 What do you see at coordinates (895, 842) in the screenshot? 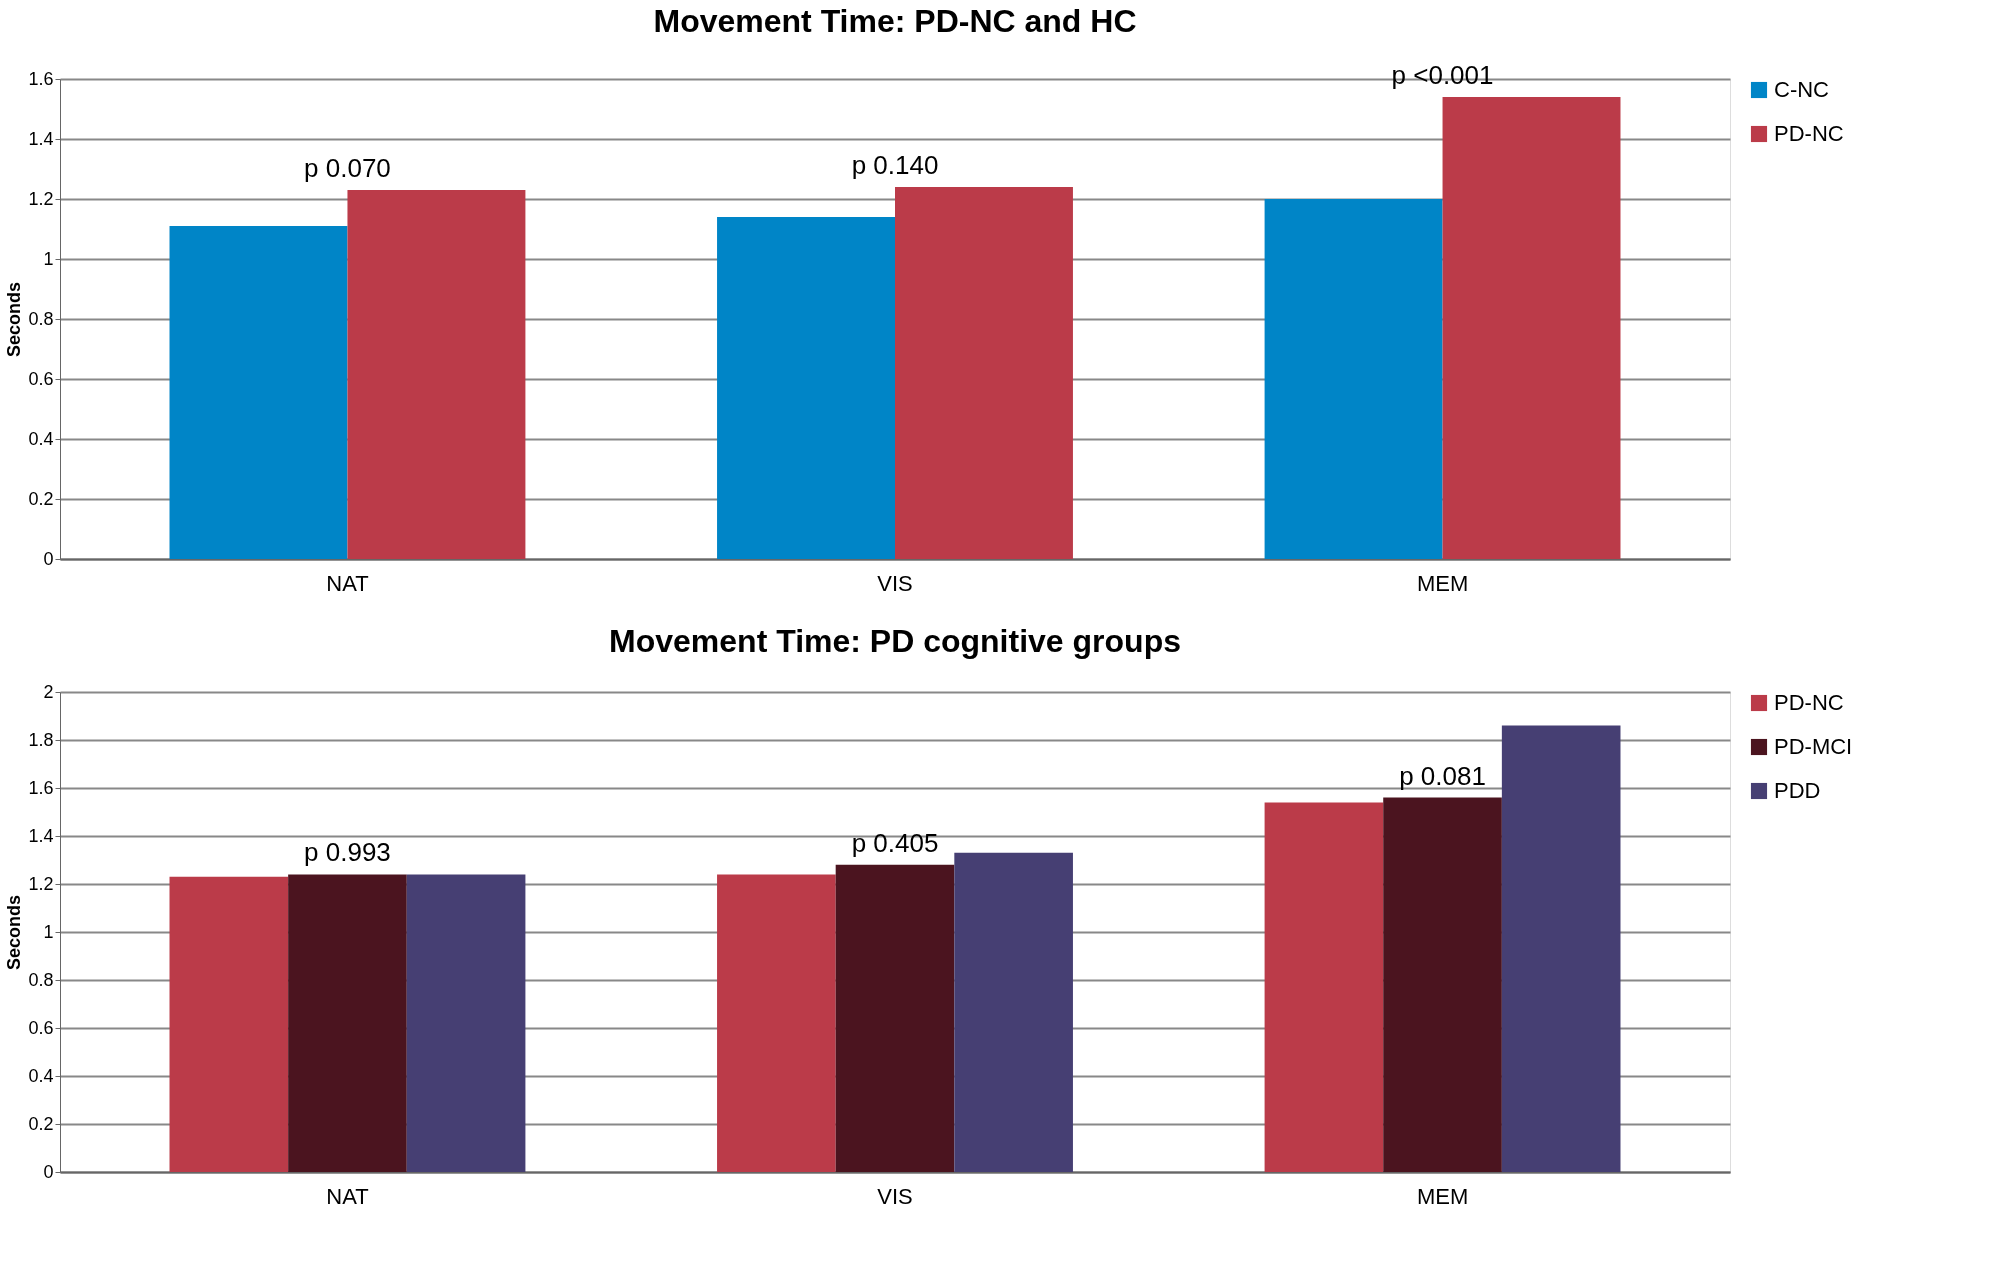
I see `annotation: p 0.405` at bounding box center [895, 842].